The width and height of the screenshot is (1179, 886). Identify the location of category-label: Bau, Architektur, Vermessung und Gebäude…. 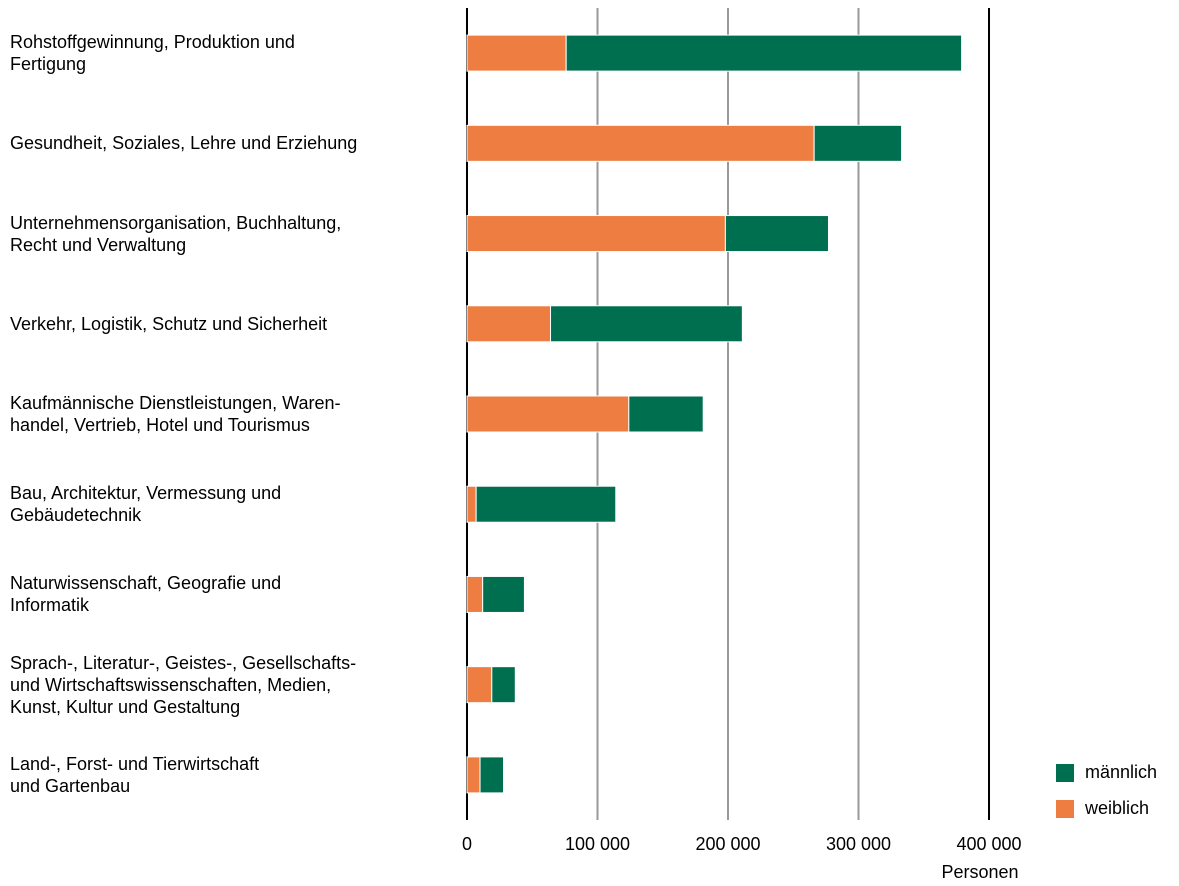
(146, 504).